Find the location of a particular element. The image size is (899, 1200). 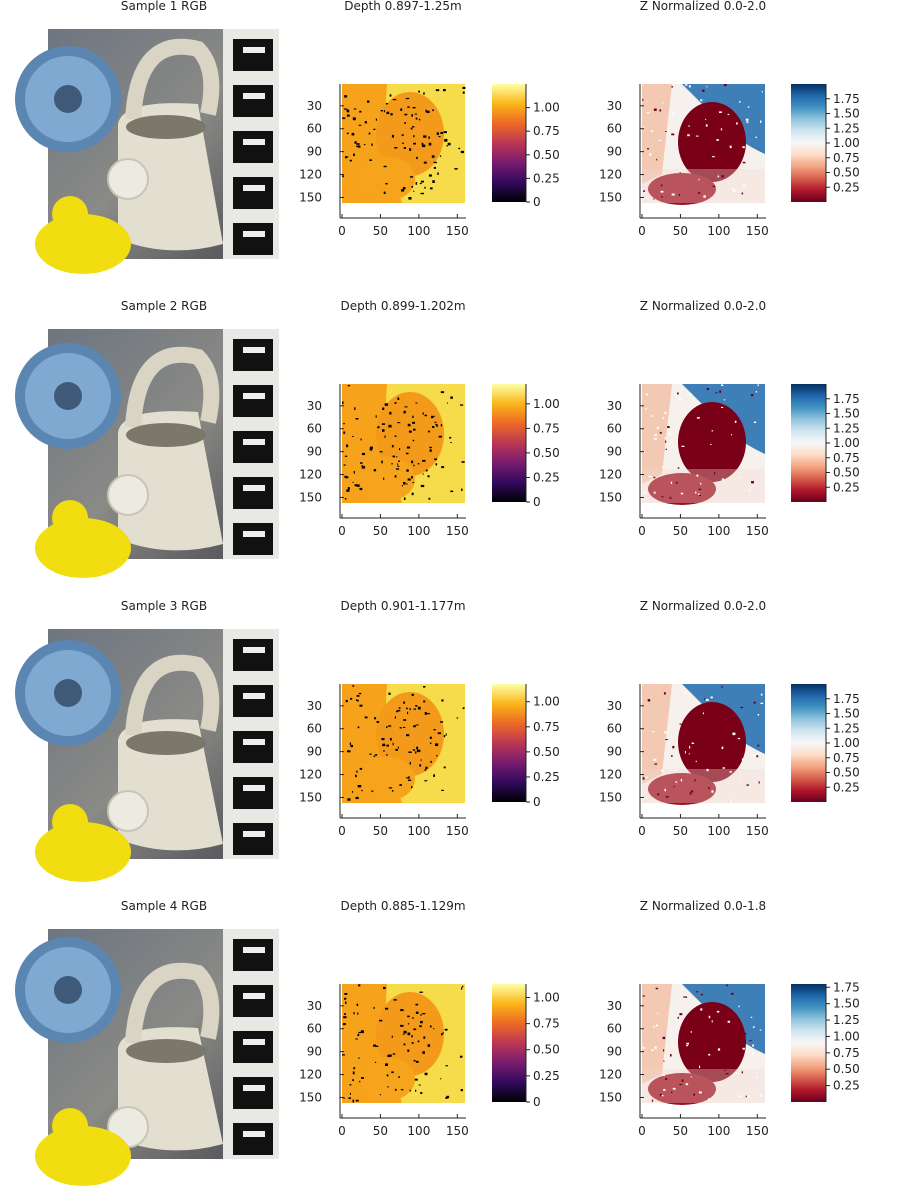

rgb-can-opening is located at coordinates (166, 743).